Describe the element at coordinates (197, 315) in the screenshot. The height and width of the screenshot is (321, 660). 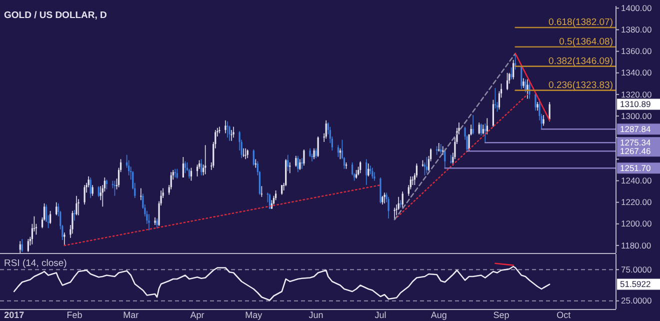
I see `x-tick-label: Apr` at that location.